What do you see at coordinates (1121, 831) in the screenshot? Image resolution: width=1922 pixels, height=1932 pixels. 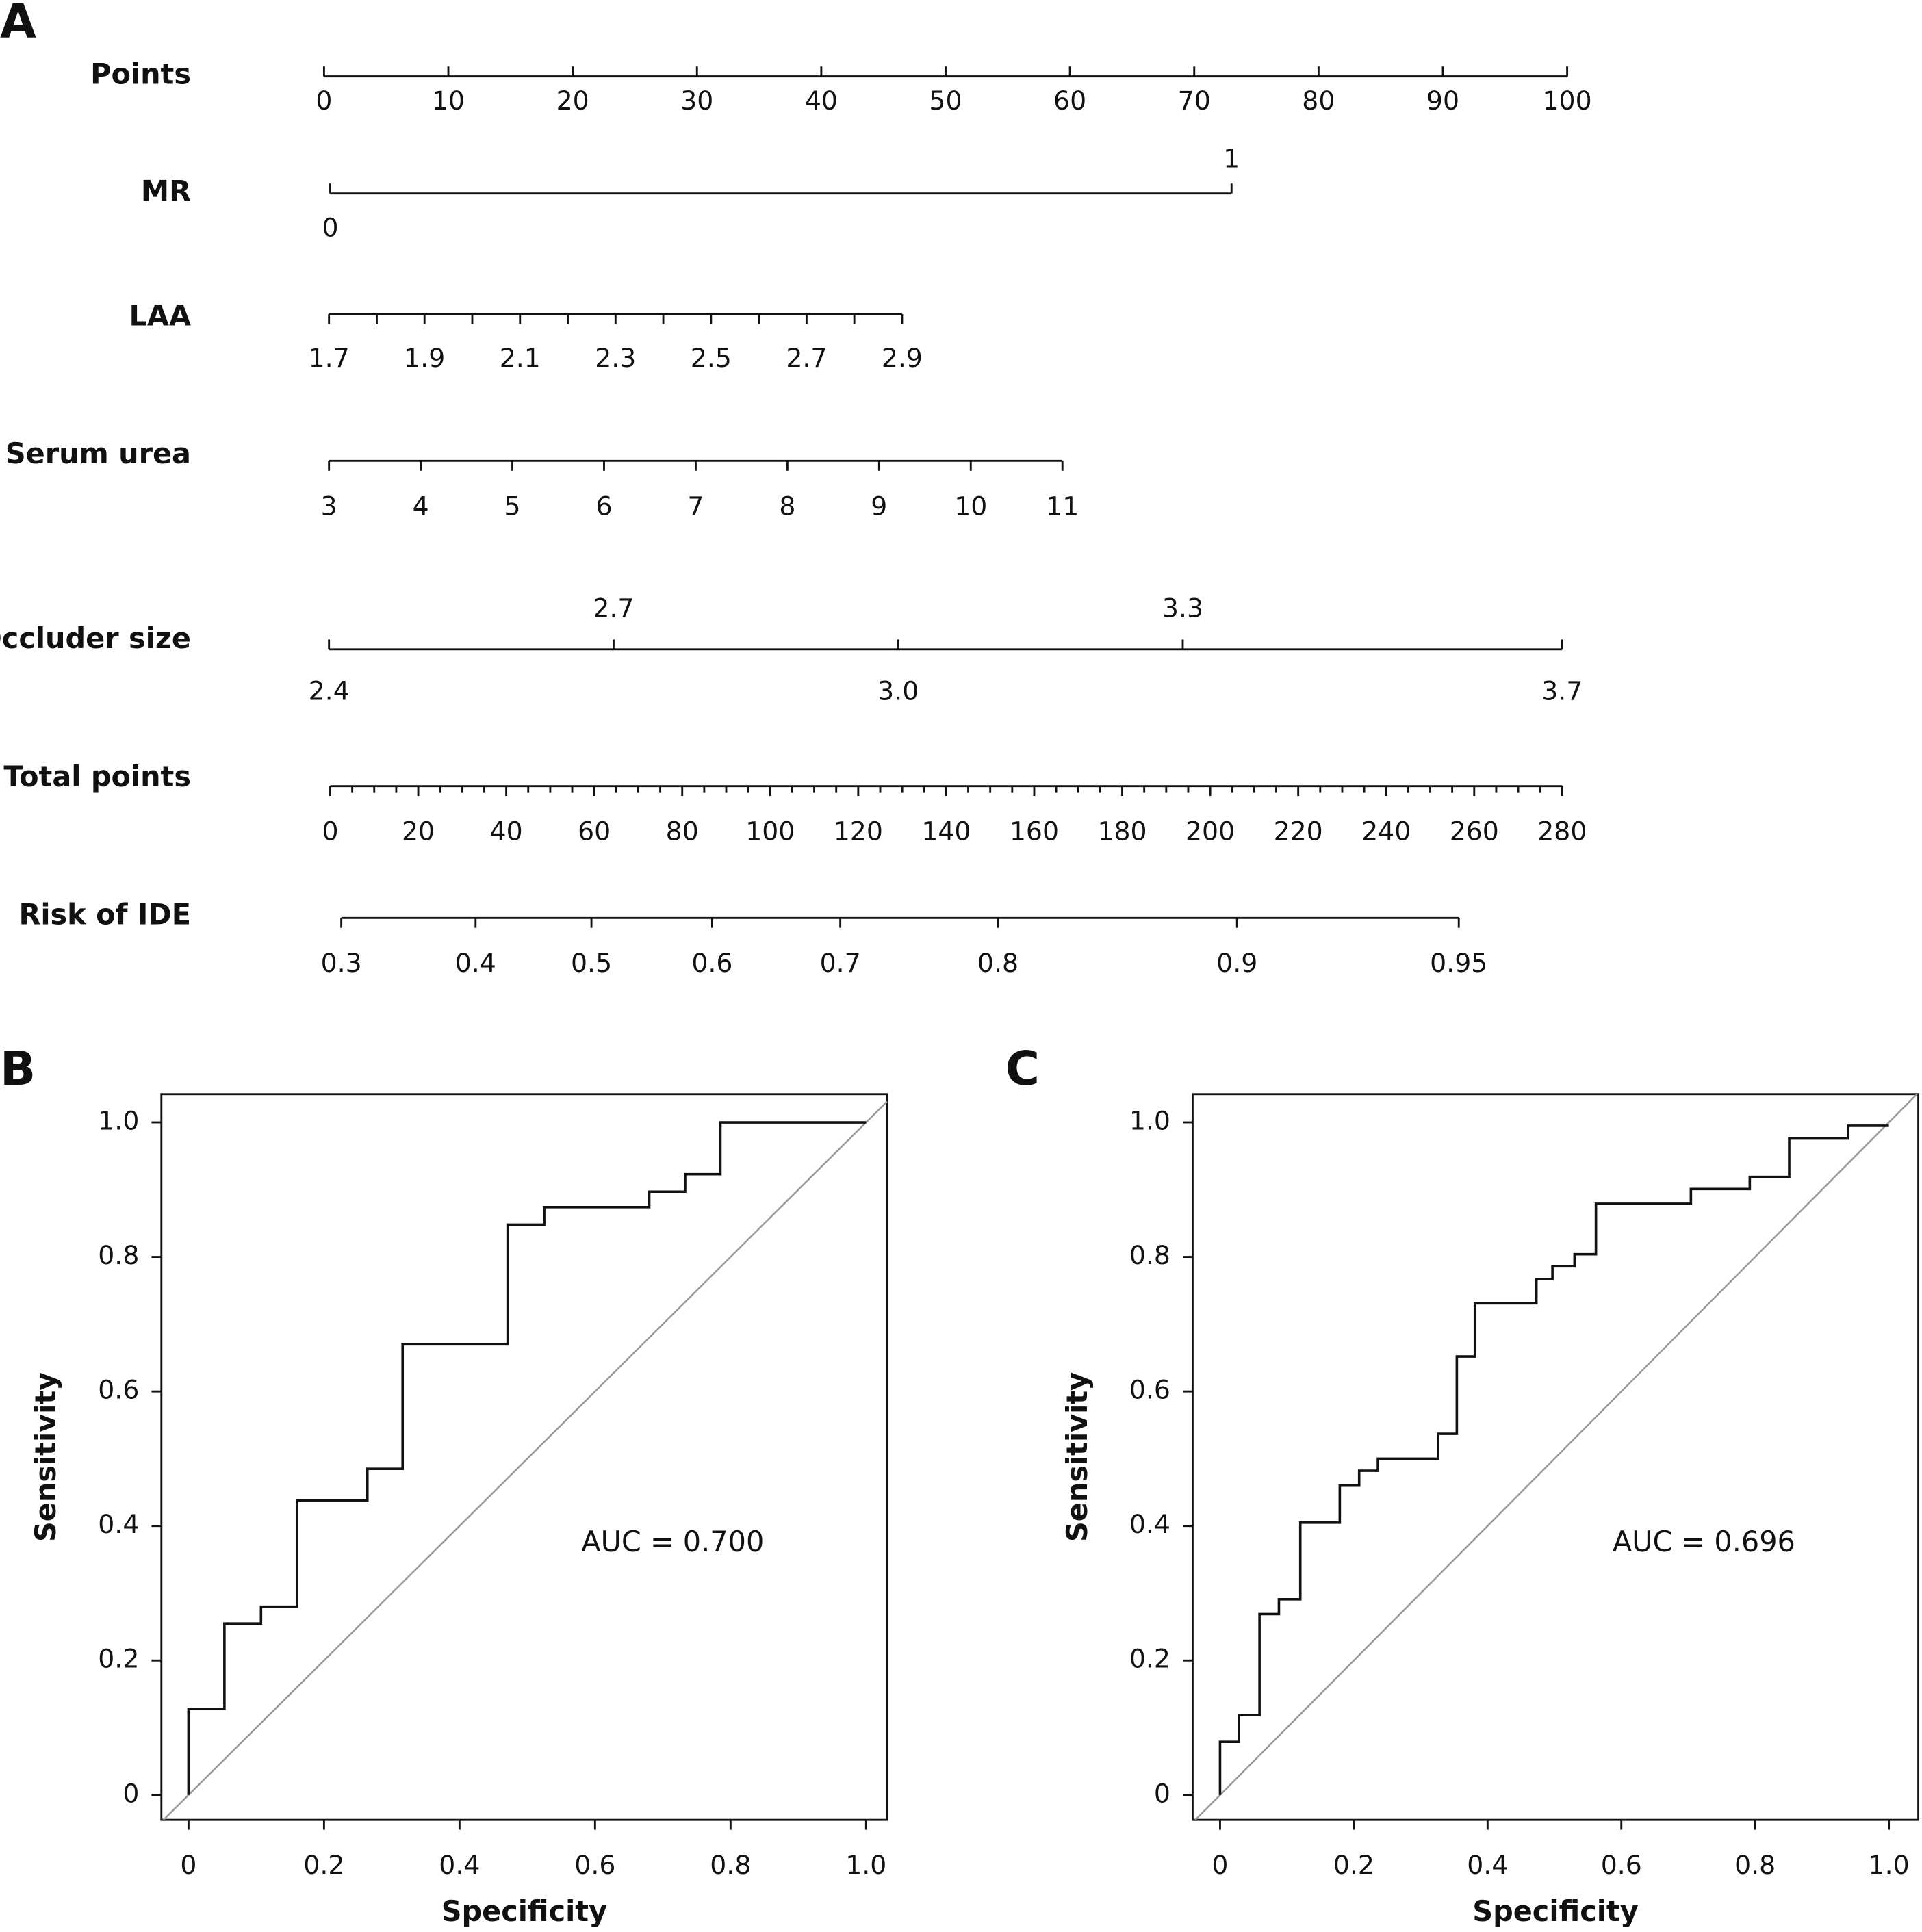 I see `tick-label: 180` at bounding box center [1121, 831].